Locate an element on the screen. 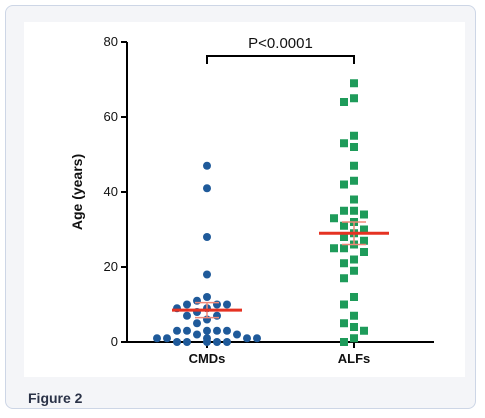 This screenshot has width=485, height=418. figure-caption: Figure 2 is located at coordinates (55, 398).